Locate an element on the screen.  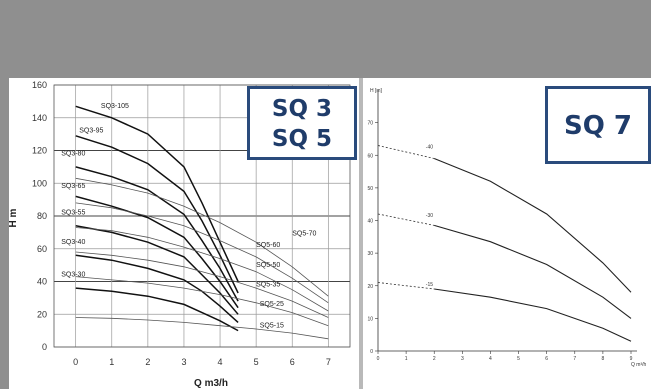
chart-divider is located at coordinates (361, 233).